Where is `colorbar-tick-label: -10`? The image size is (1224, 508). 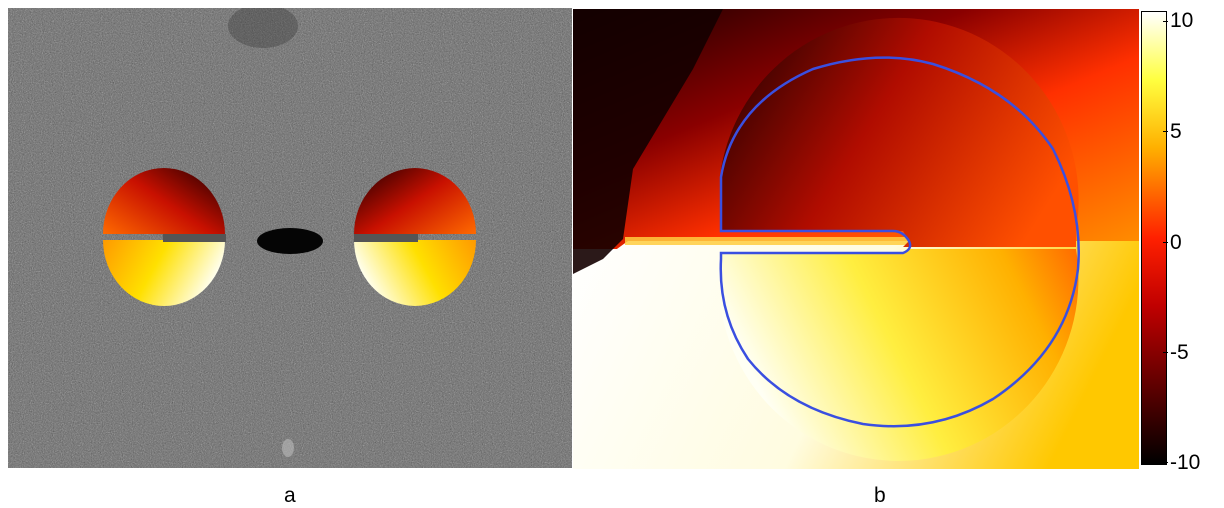
colorbar-tick-label: -10 is located at coordinates (1185, 462).